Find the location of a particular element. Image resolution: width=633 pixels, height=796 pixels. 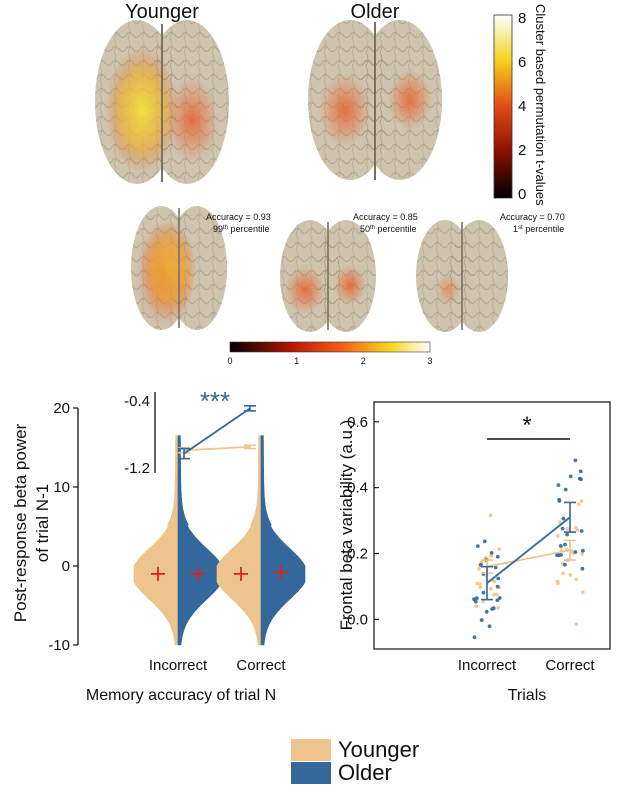

violin-ylabel-line1: Post-response beta power is located at coordinates (20, 522).